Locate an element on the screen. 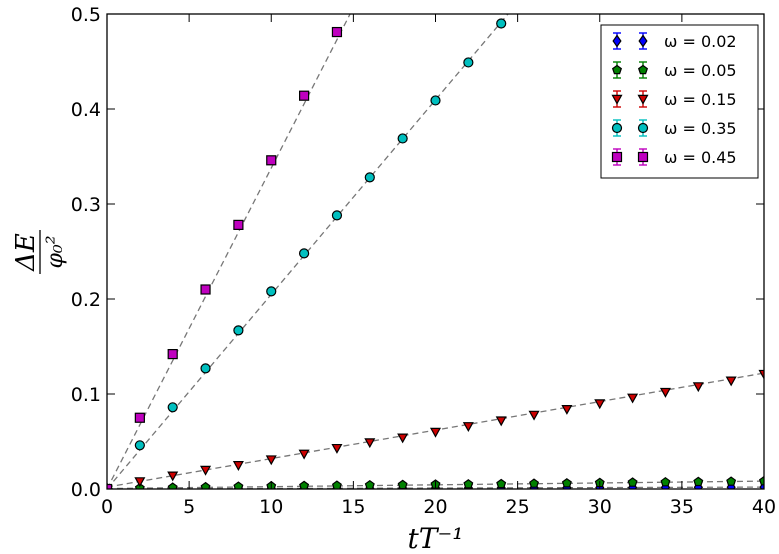 This screenshot has height=554, width=779. legend: ω = 0.02 ω = 0.05 ω = 0.15 ω = 0.35 ω = 0.45 is located at coordinates (679, 101).